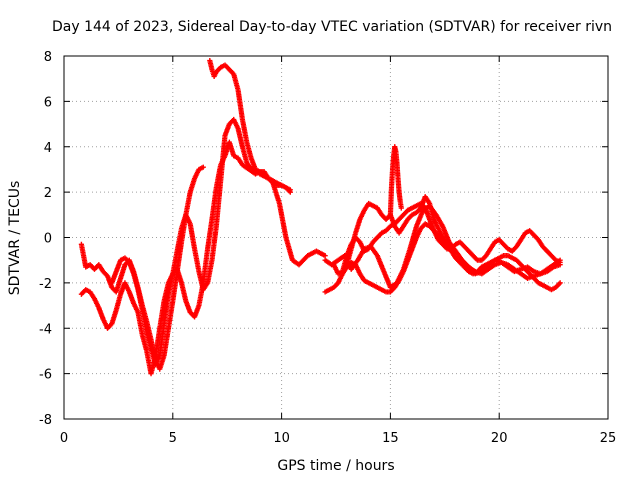 The width and height of the screenshot is (640, 480). What do you see at coordinates (15, 238) in the screenshot?
I see `y-axis-label: SDTVAR / TECUs` at bounding box center [15, 238].